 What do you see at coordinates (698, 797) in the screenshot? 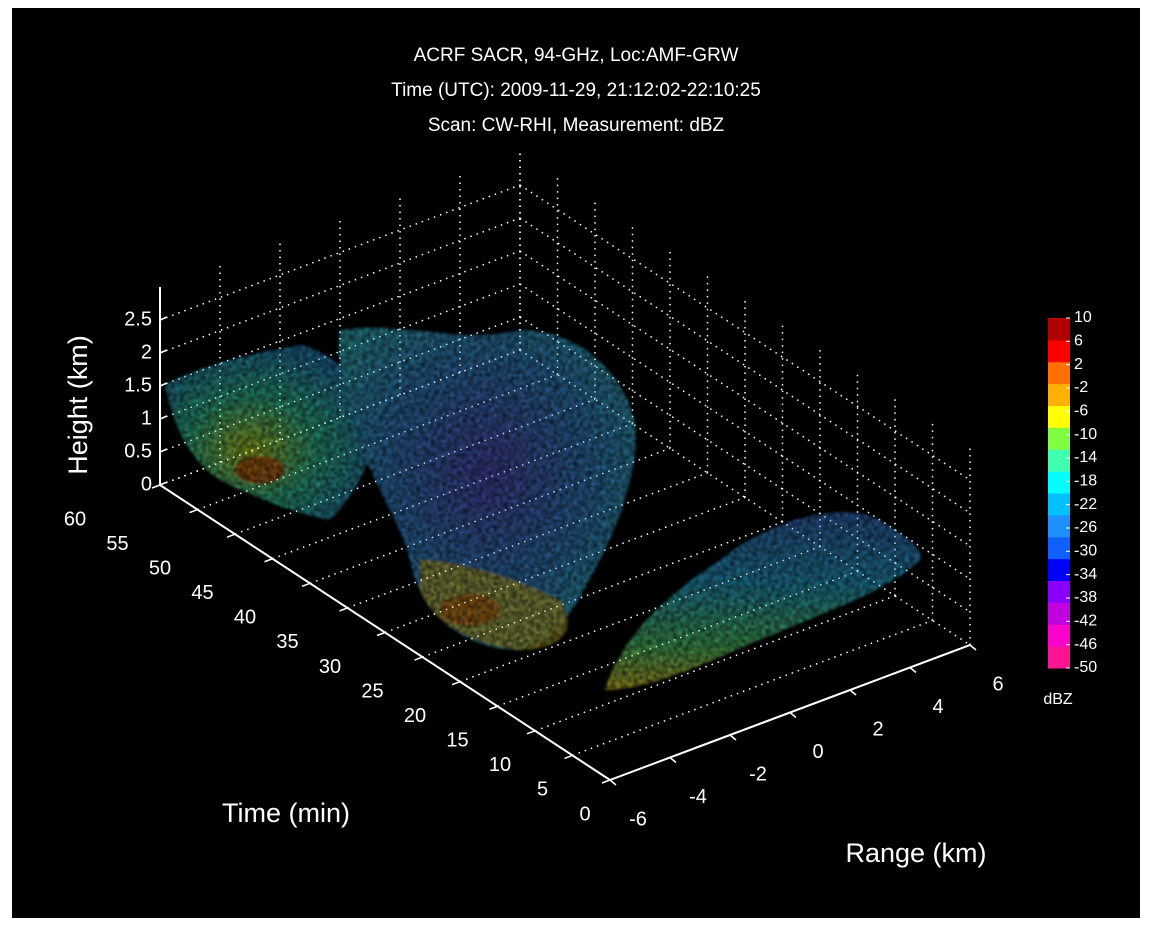
I see `y-tick-label: -4` at bounding box center [698, 797].